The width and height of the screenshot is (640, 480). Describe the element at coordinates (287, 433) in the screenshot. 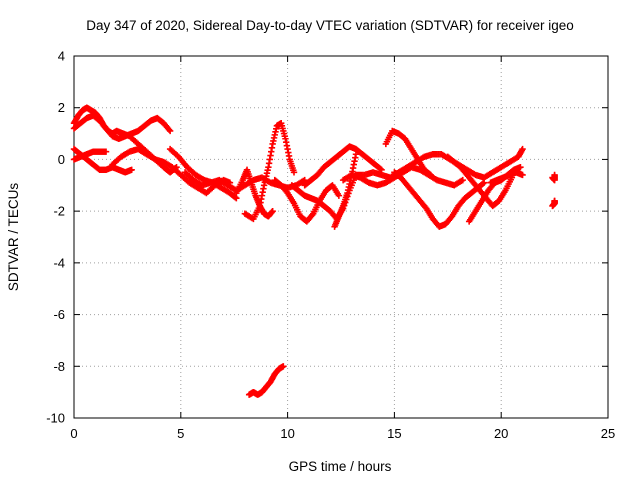

I see `x-tick-label: 10` at that location.